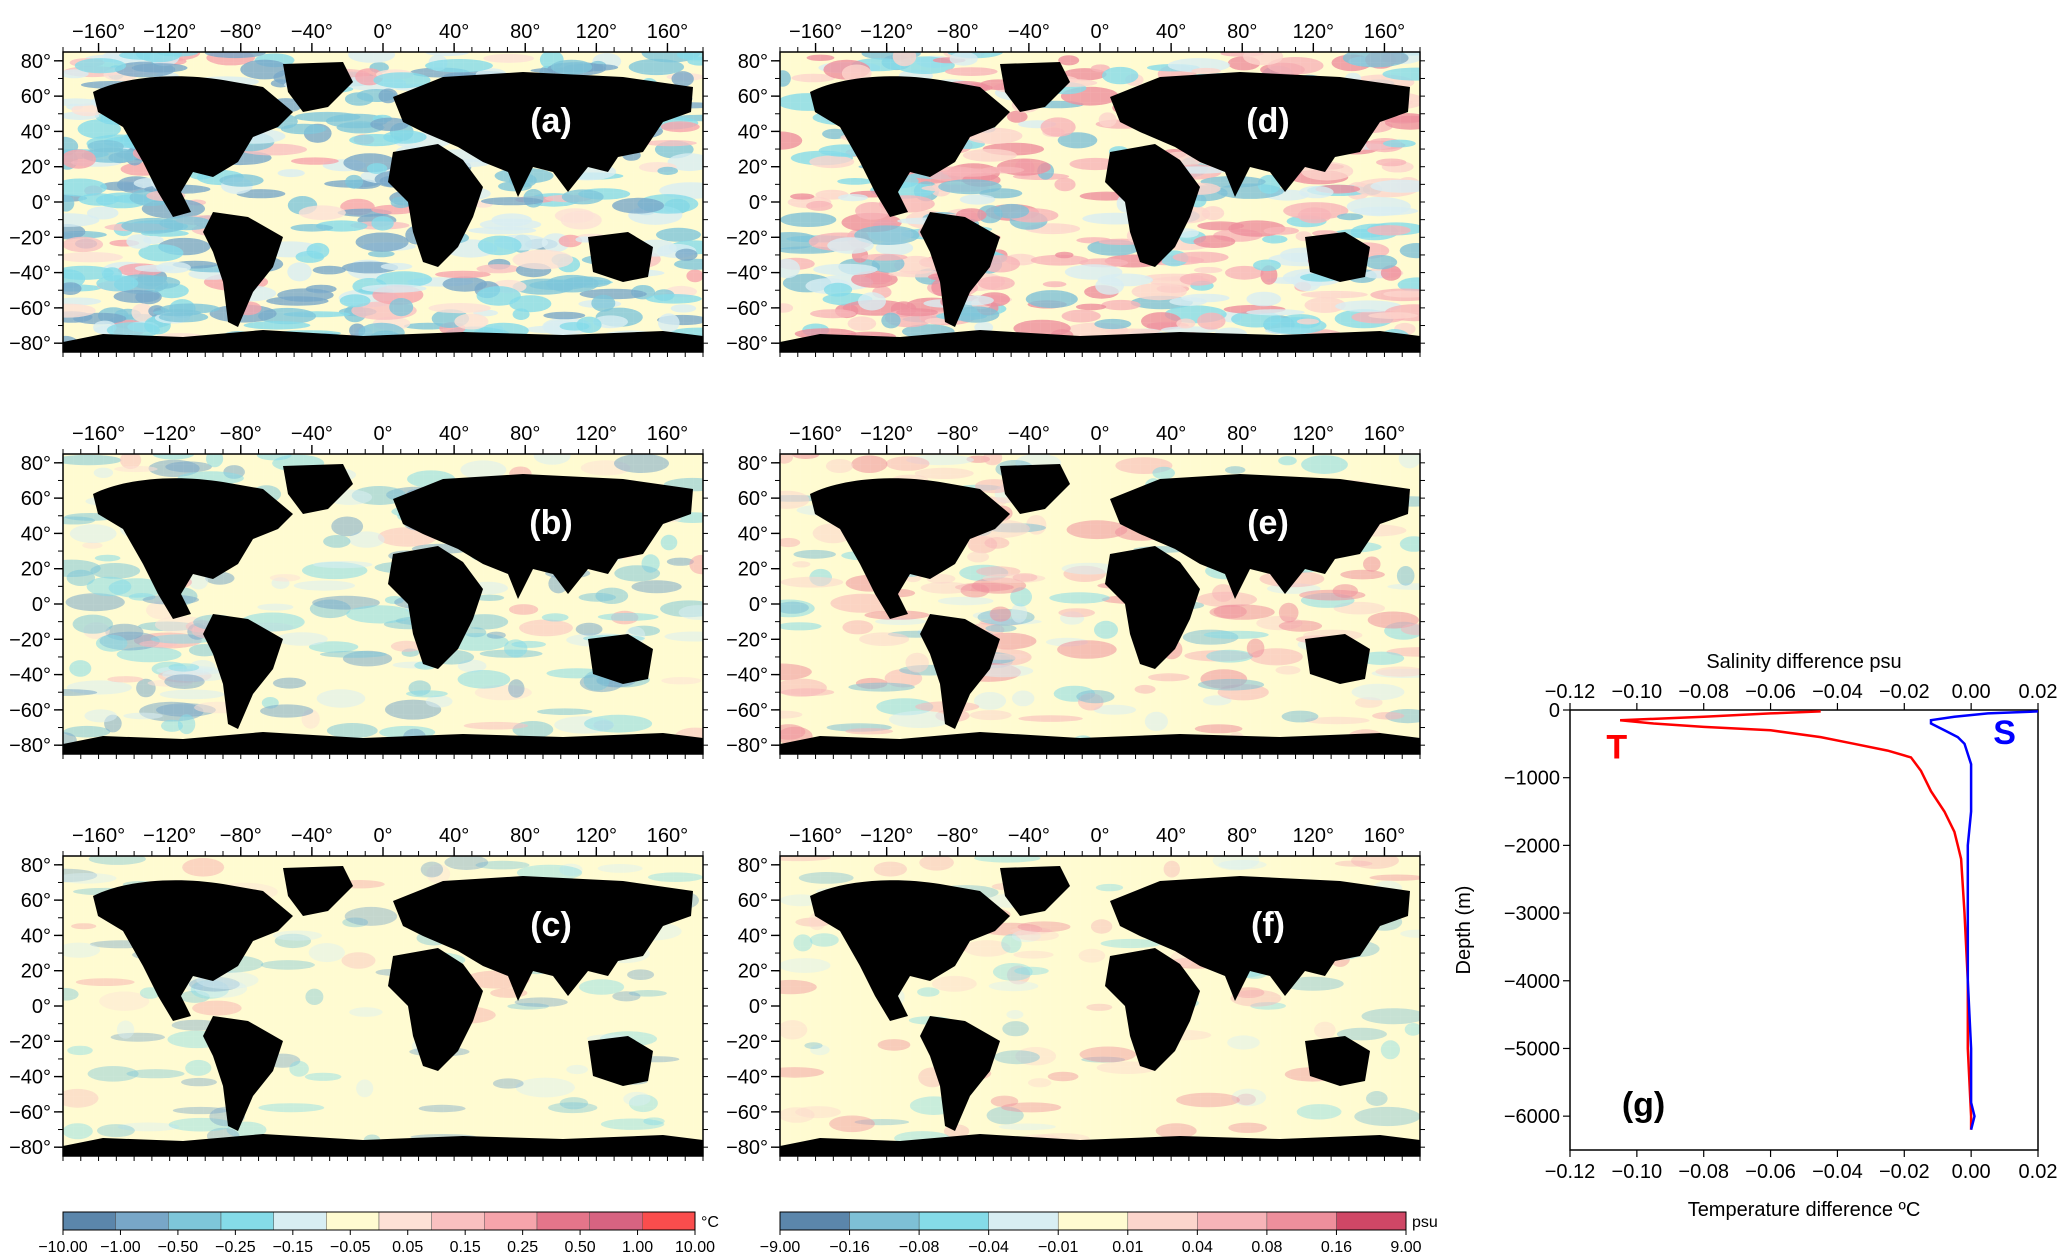  What do you see at coordinates (1197, 1247) in the screenshot?
I see `colorbar-label: 0.04` at bounding box center [1197, 1247].